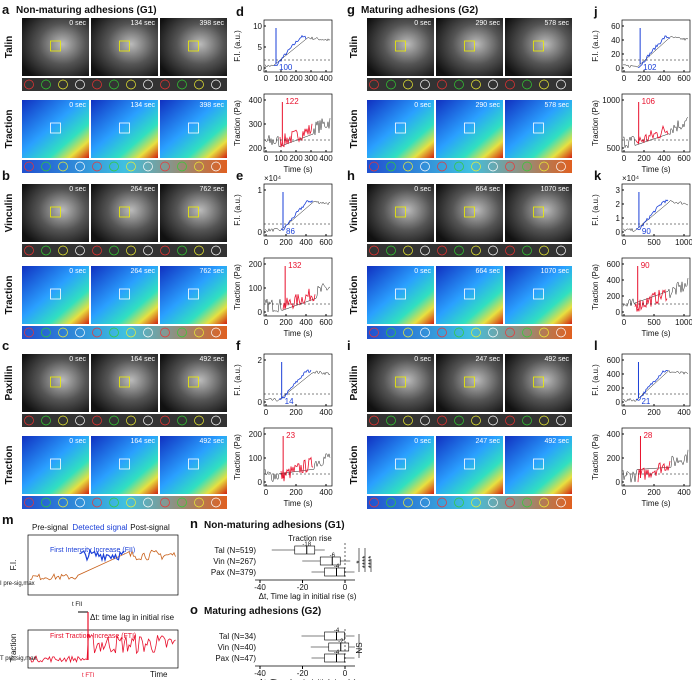  What do you see at coordinates (260, 190) in the screenshot?
I see `y-tick-label: 1` at bounding box center [260, 190].